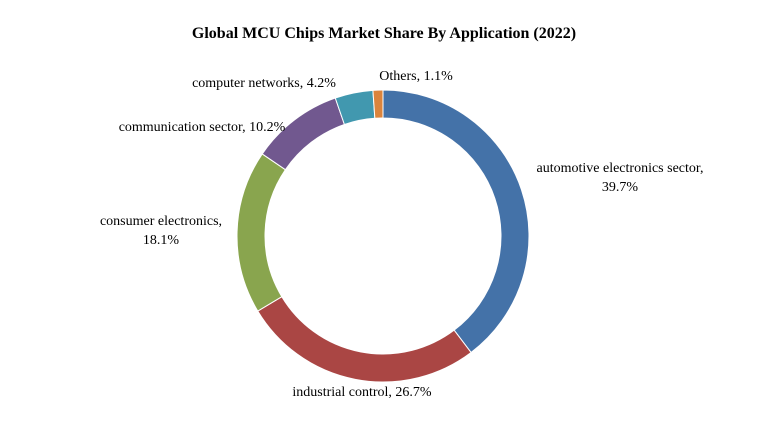 This screenshot has height=426, width=782. Describe the element at coordinates (378, 104) in the screenshot. I see `slice-others` at that location.